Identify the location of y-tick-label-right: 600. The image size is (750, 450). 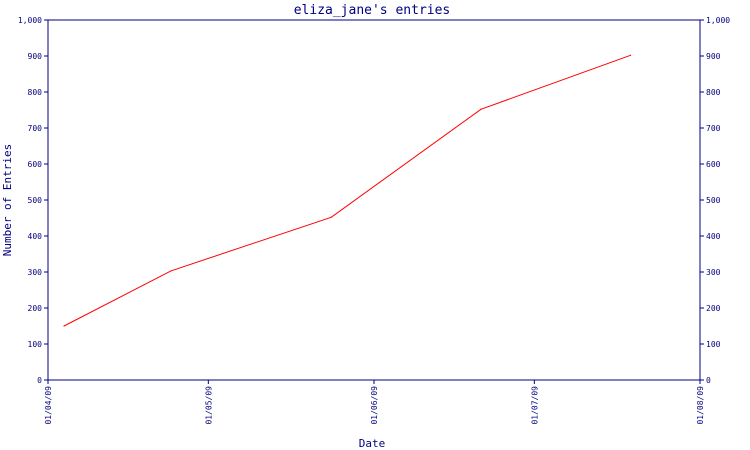
(713, 164).